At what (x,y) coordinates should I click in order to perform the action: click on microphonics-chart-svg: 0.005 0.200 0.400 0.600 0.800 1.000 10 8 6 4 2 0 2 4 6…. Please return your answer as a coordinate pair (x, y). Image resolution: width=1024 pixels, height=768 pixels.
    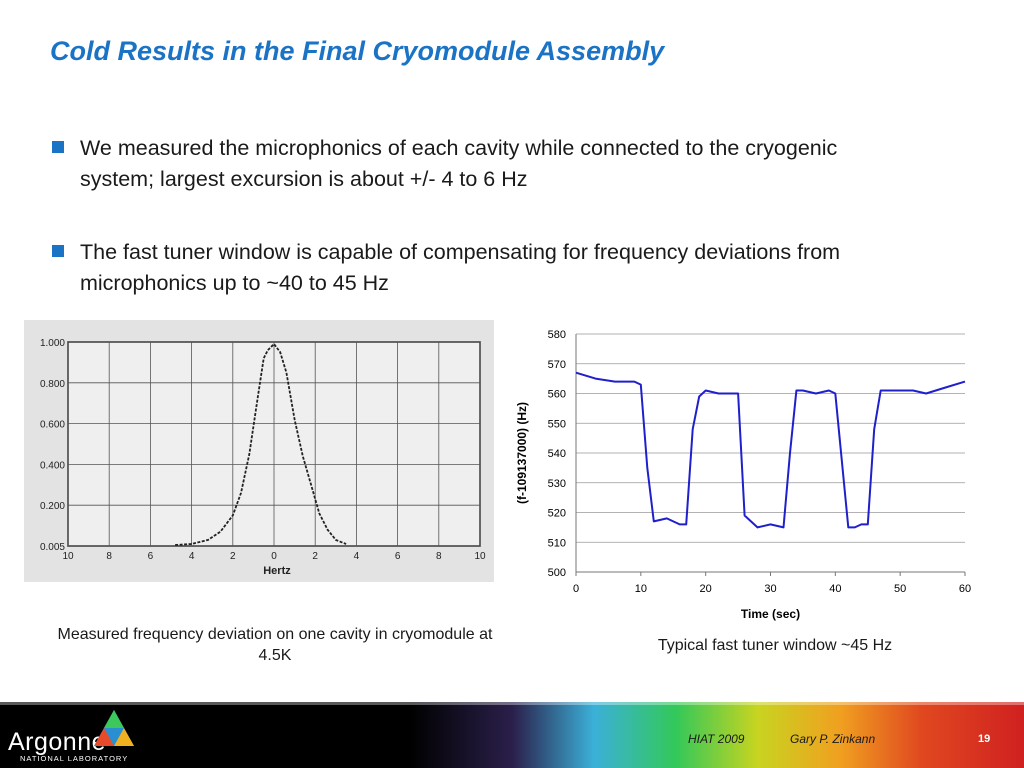
    Looking at the image, I should click on (263, 457).